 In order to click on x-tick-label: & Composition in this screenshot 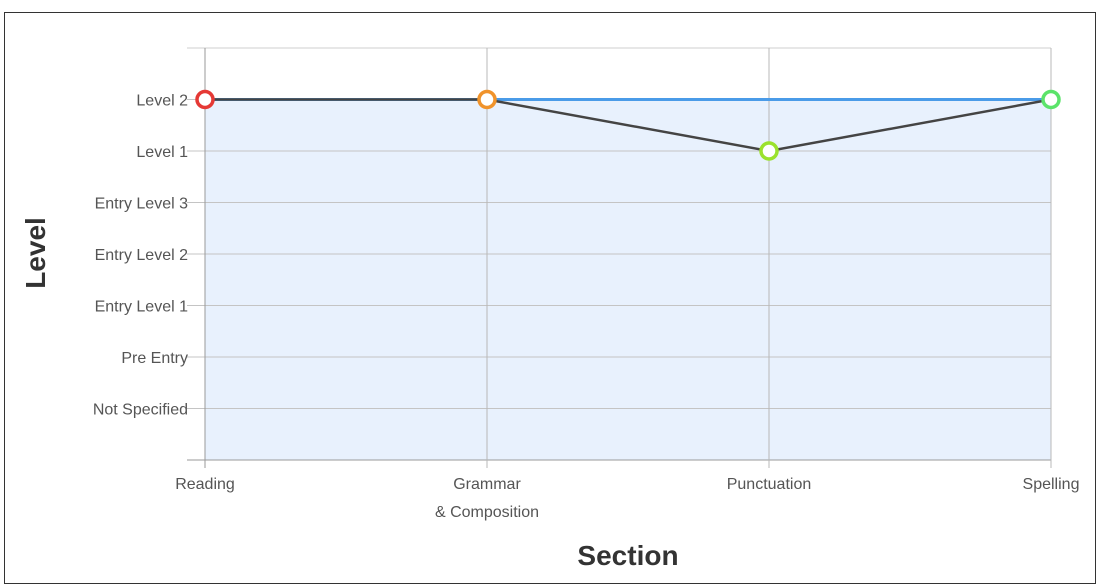, I will do `click(487, 512)`.